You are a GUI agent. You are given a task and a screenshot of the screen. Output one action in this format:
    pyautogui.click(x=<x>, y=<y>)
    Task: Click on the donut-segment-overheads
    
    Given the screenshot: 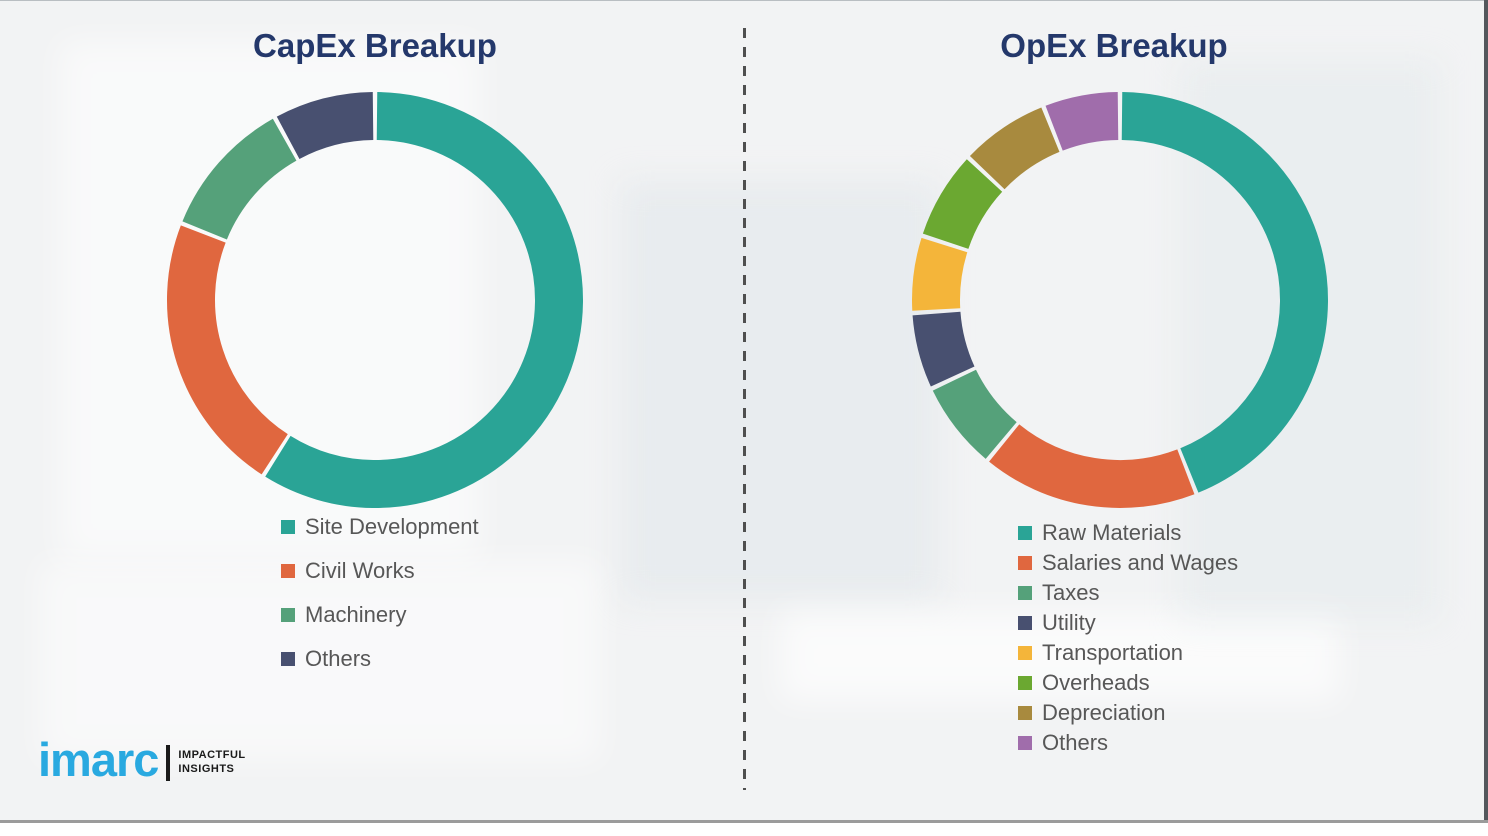 What is the action you would take?
    pyautogui.click(x=1120, y=300)
    